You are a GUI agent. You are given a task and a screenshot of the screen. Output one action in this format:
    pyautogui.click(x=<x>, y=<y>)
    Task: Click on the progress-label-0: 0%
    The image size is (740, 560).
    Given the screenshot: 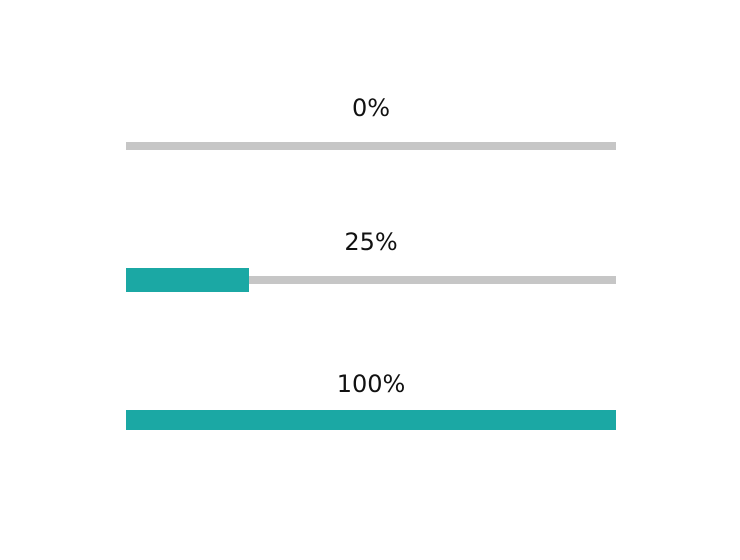 What is the action you would take?
    pyautogui.click(x=371, y=108)
    